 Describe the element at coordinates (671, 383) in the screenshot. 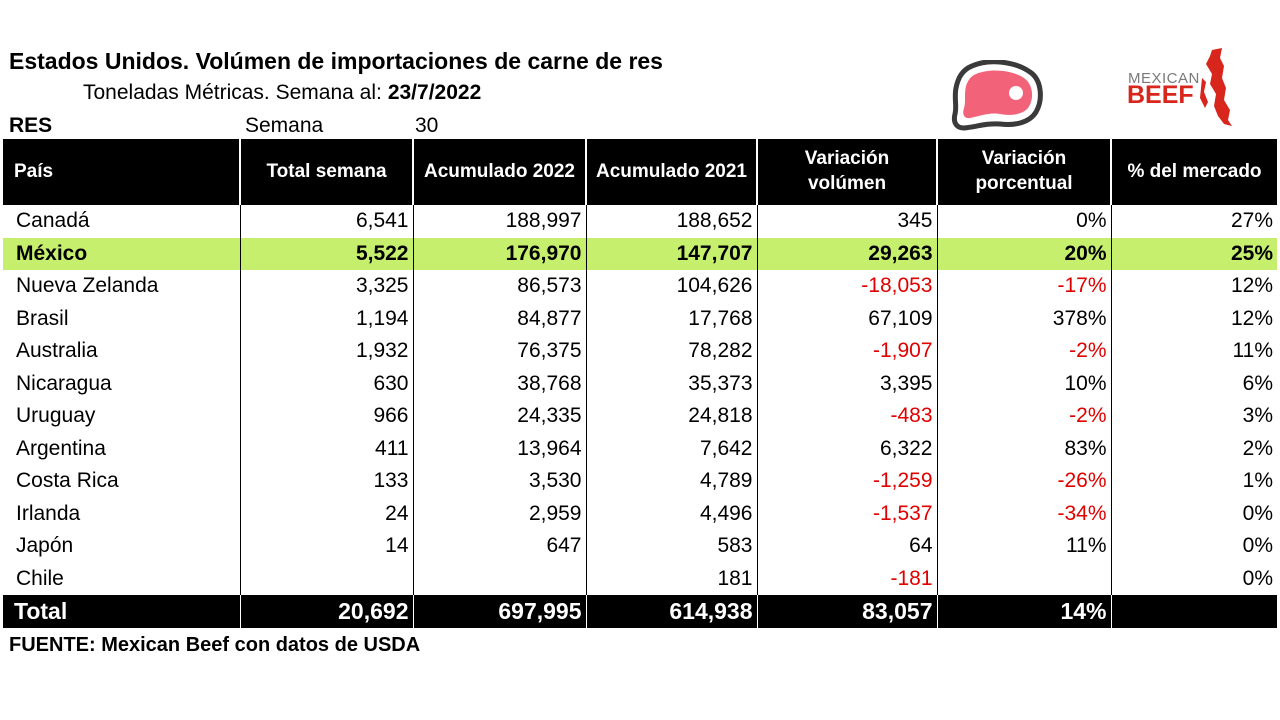

I see `cell-accum-2021: 35,373` at that location.